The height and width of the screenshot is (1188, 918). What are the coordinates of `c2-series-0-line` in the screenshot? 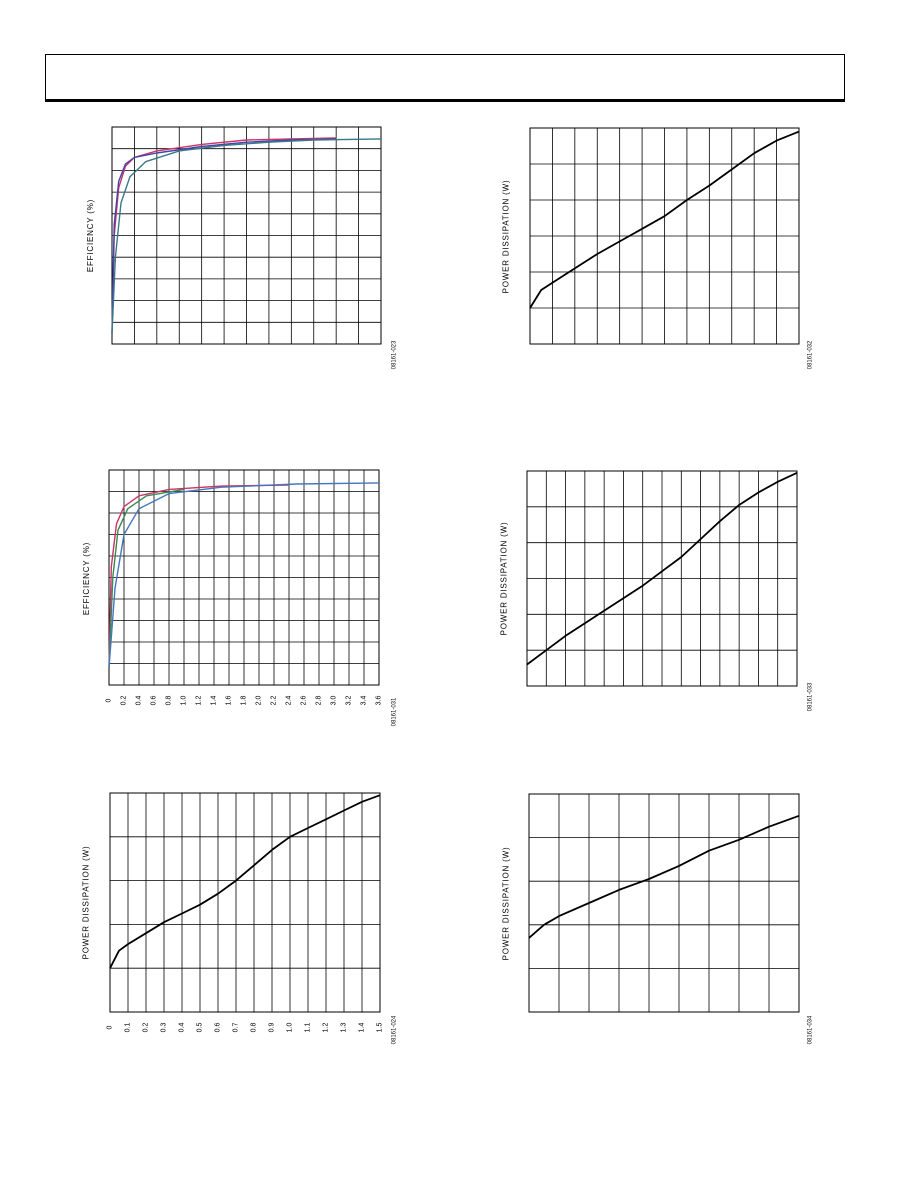 It's located at (664, 219).